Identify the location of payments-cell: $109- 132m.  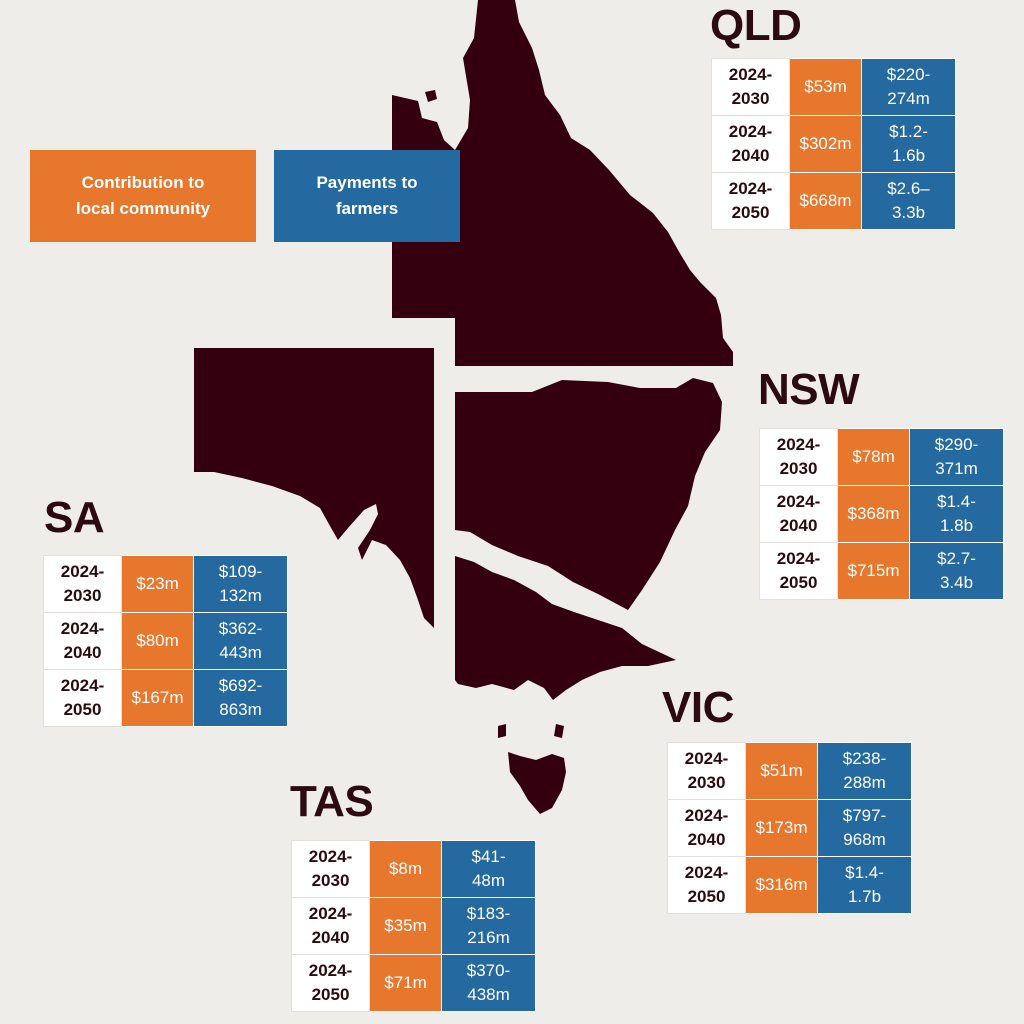
(240, 584).